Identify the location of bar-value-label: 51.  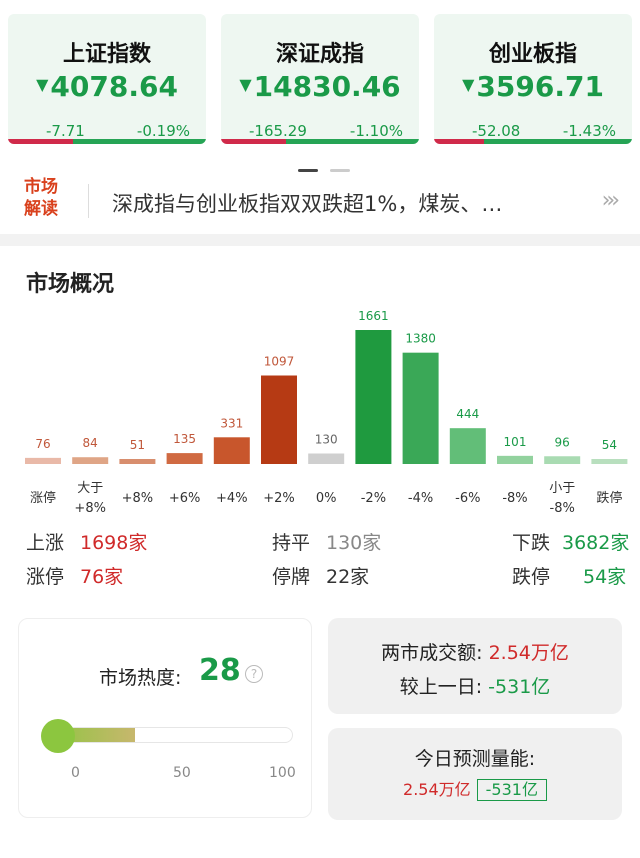
(137, 445).